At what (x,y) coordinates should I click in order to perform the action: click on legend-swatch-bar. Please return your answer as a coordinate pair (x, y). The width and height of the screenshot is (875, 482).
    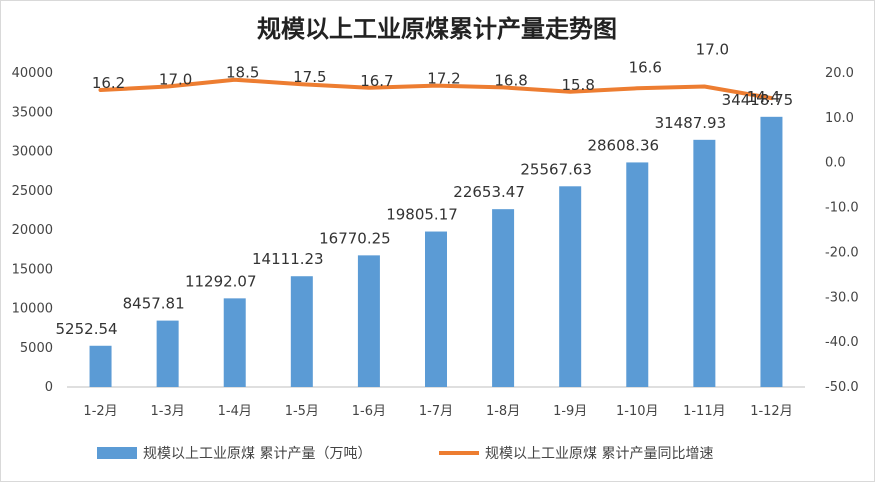
    Looking at the image, I should click on (117, 453).